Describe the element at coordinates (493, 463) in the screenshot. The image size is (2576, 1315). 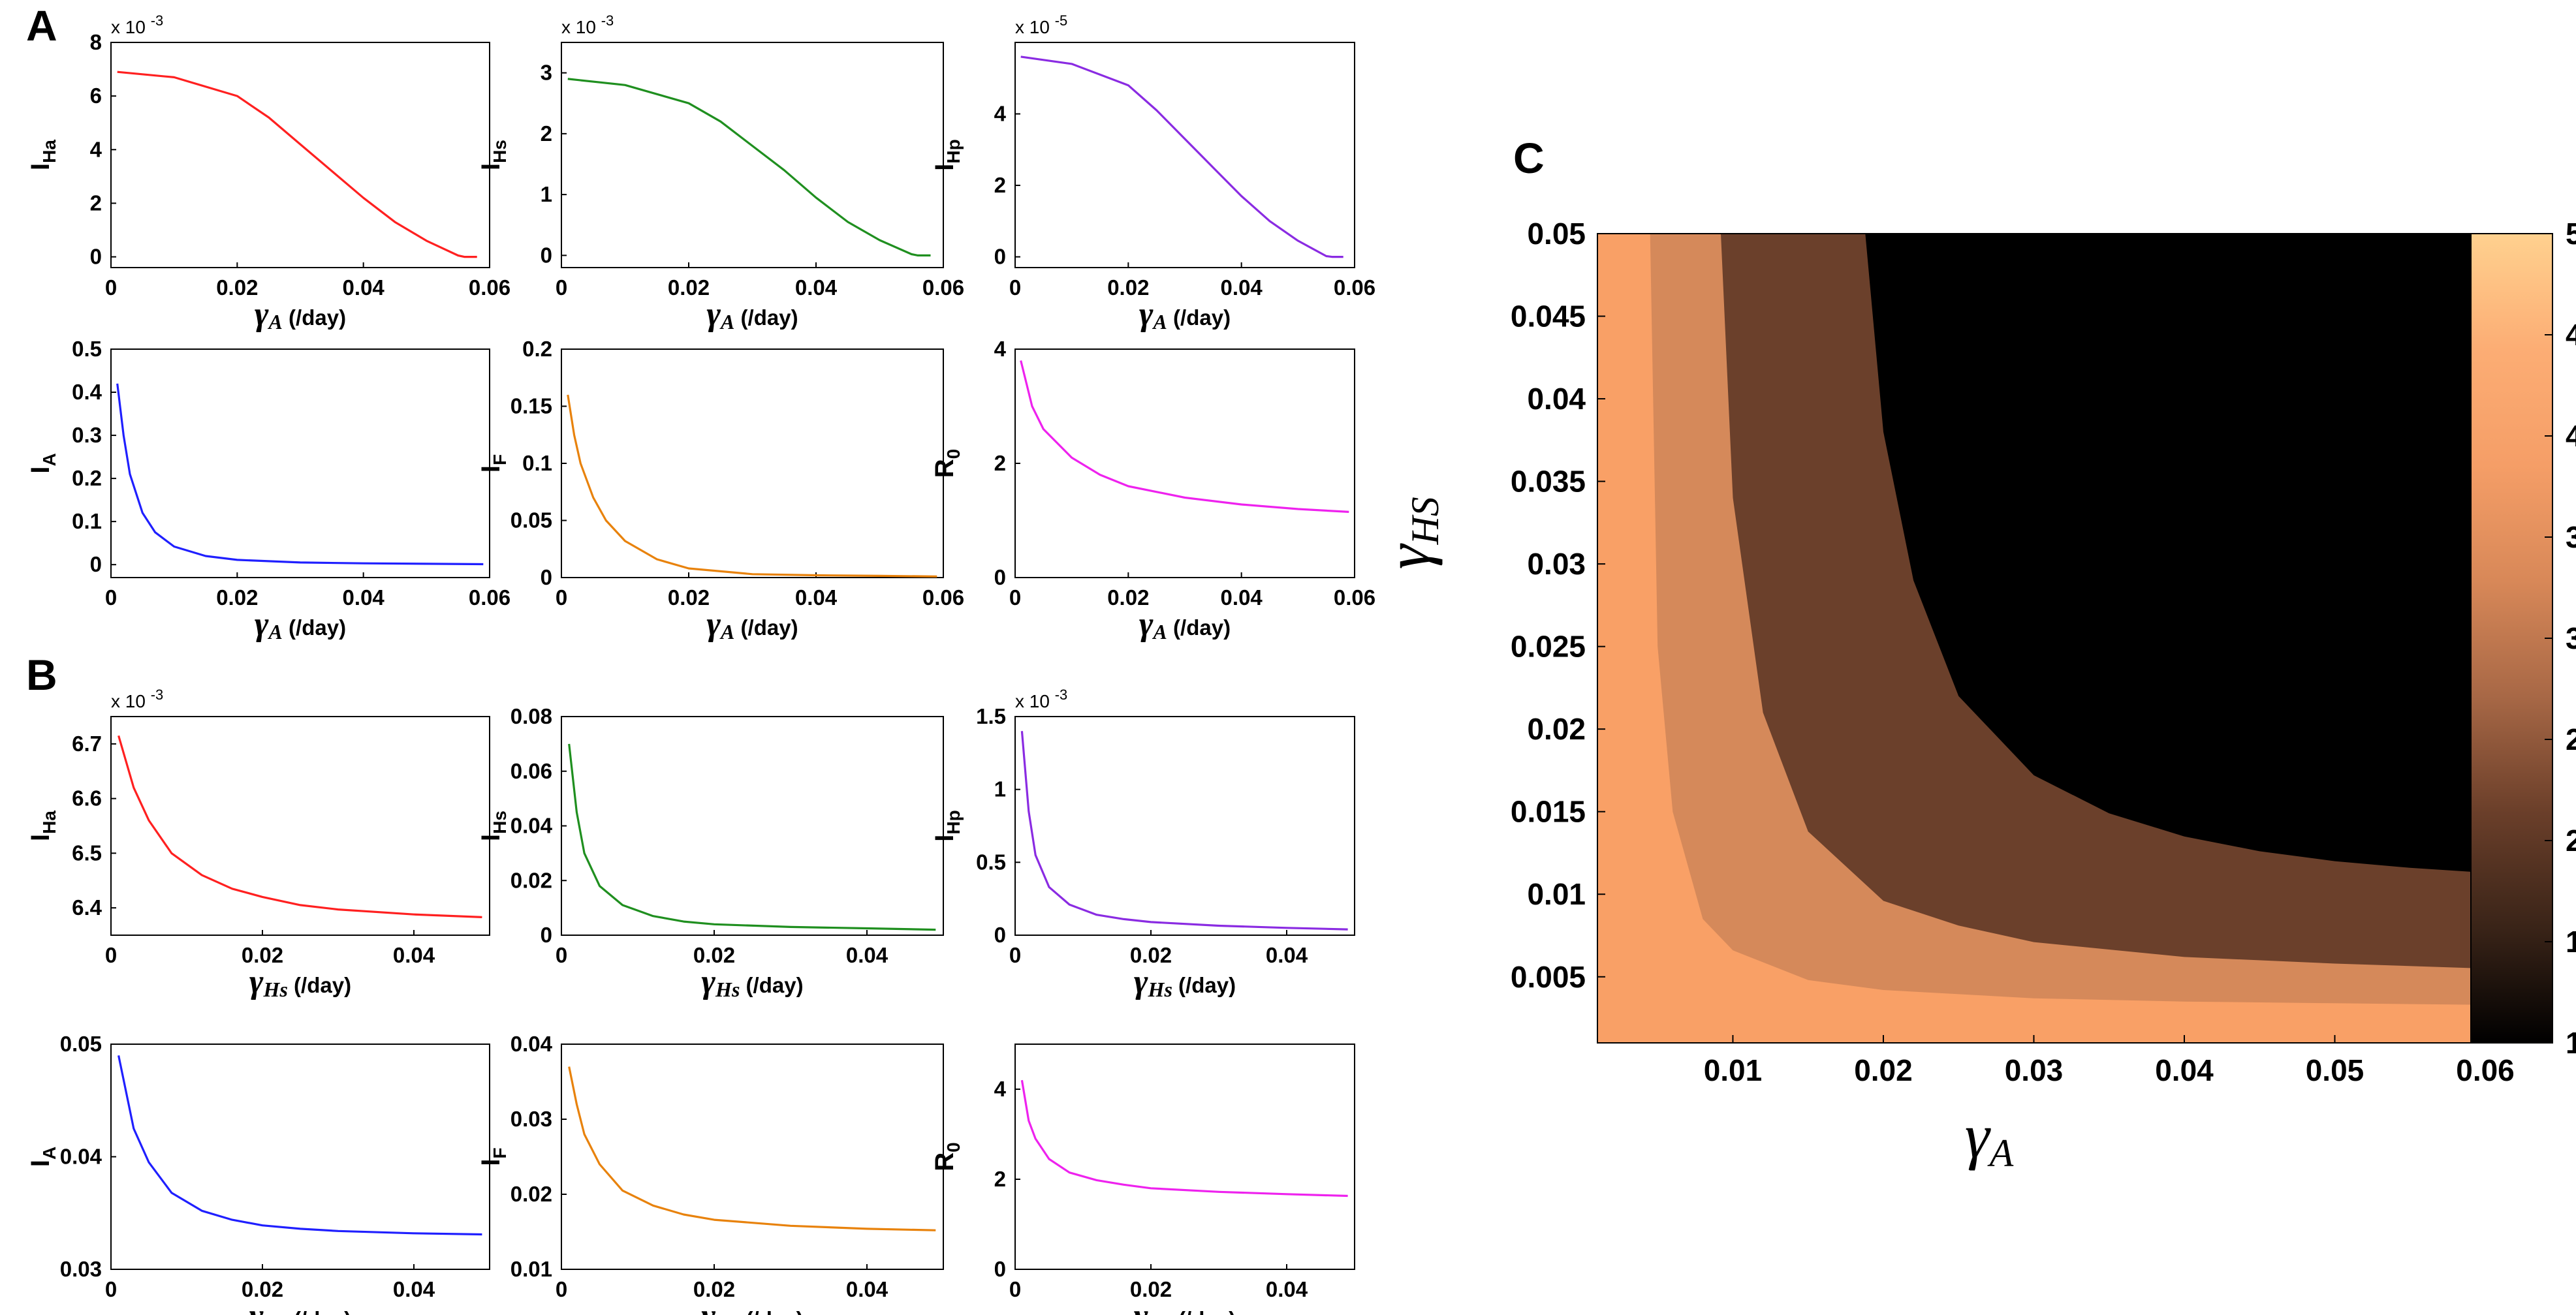
I see `y-axis-label: IF` at that location.